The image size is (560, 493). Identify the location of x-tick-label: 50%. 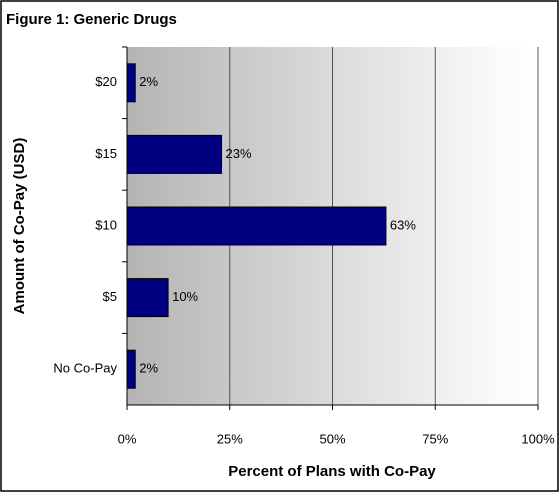
(332, 438).